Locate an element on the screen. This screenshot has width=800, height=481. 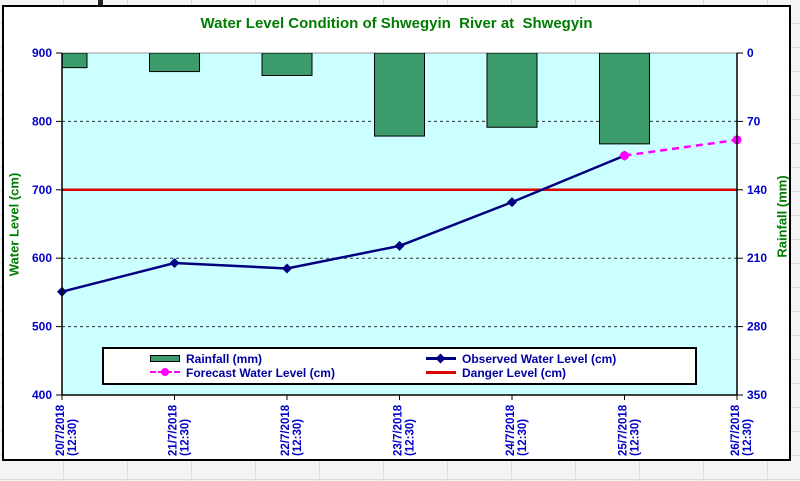
forecast-line-sample-icon is located at coordinates (165, 372).